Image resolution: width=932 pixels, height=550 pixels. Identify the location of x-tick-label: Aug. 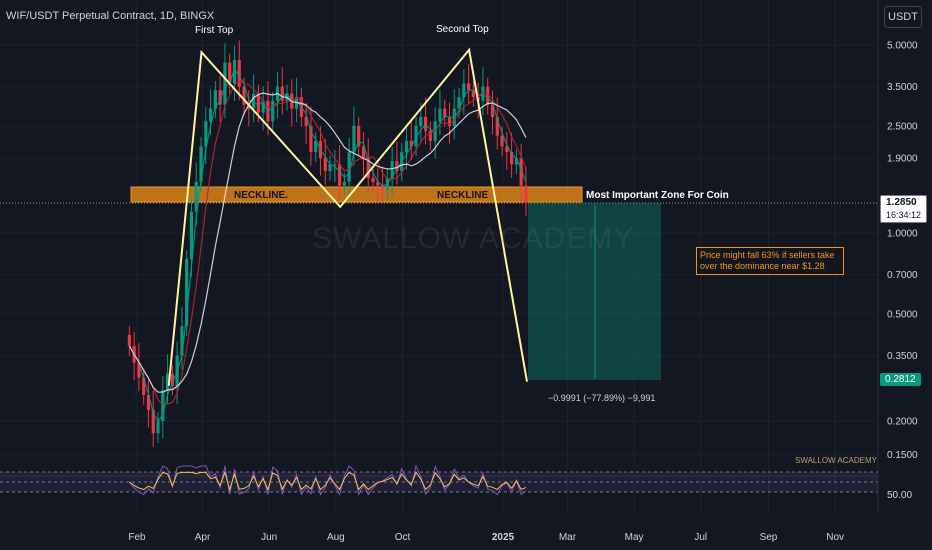
(336, 537).